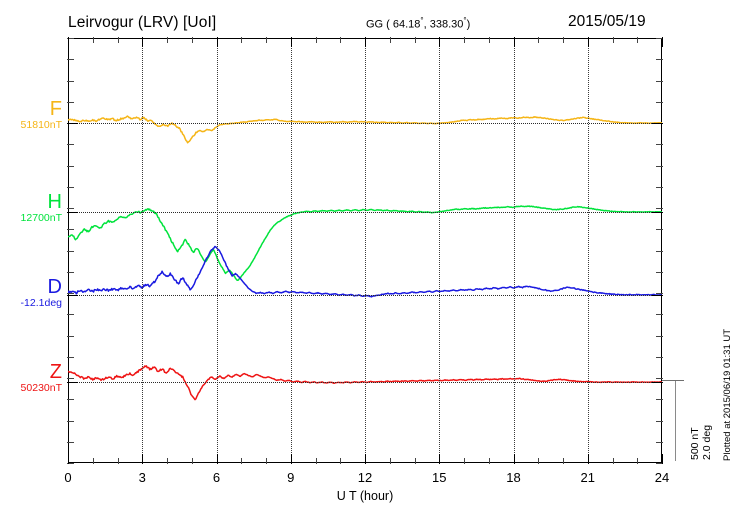  I want to click on component-label-f: F 51810nT, so click(31, 115).